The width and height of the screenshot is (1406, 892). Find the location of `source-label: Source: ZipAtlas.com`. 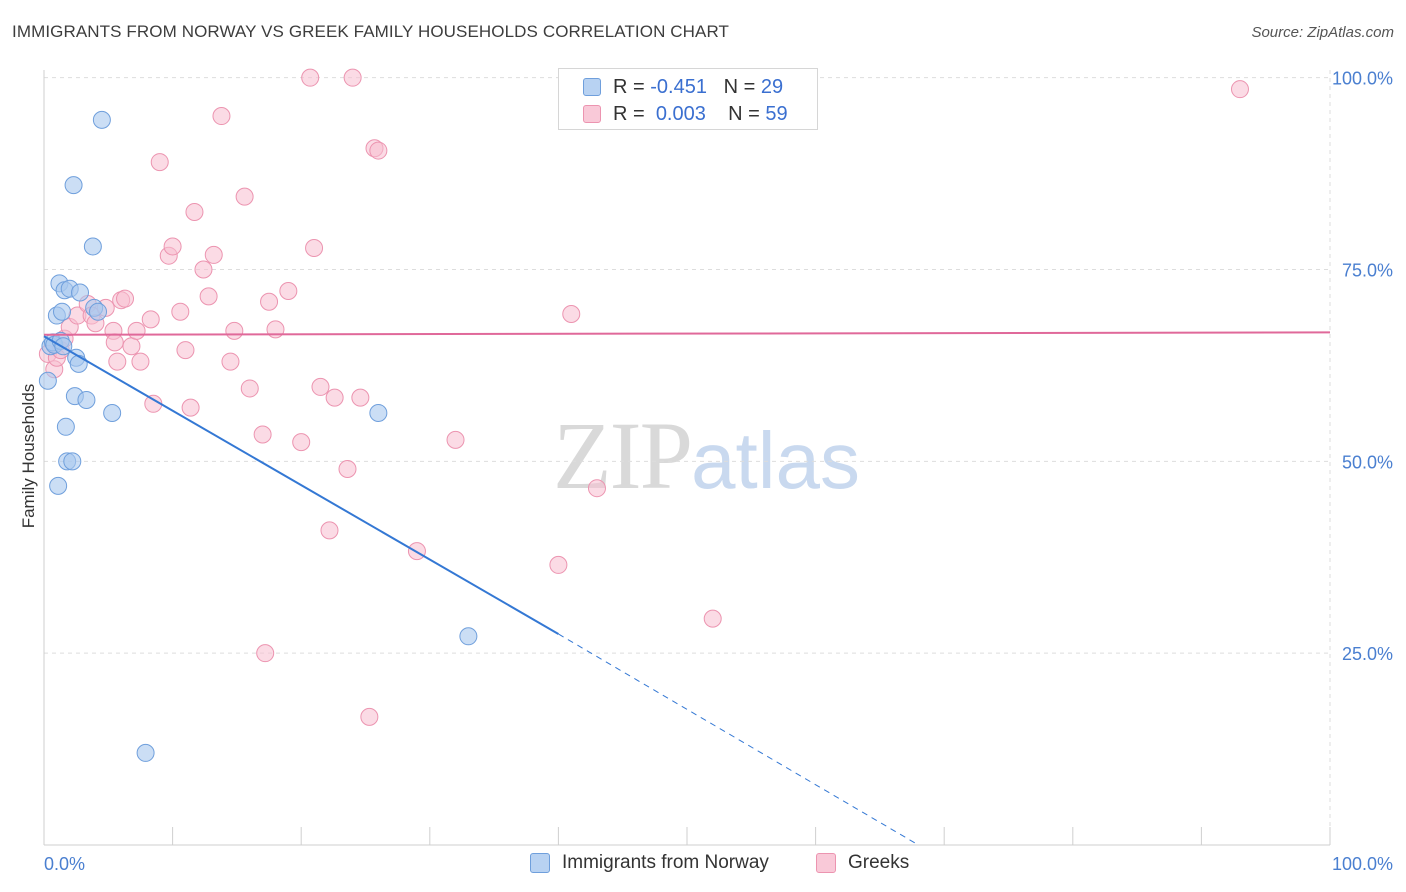

source-label: Source: ZipAtlas.com is located at coordinates (1322, 32).